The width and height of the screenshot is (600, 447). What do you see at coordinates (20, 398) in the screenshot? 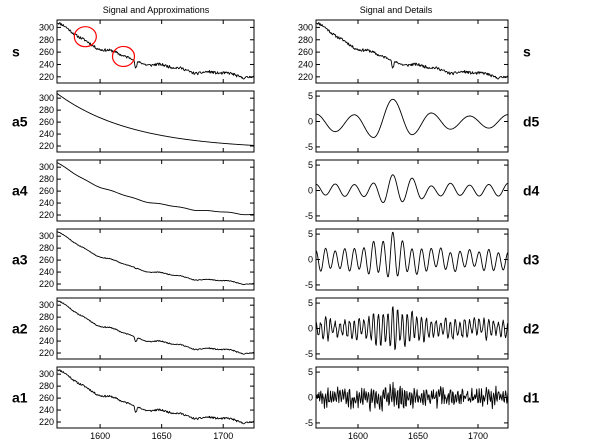
I see `row-label-a1: a1` at bounding box center [20, 398].